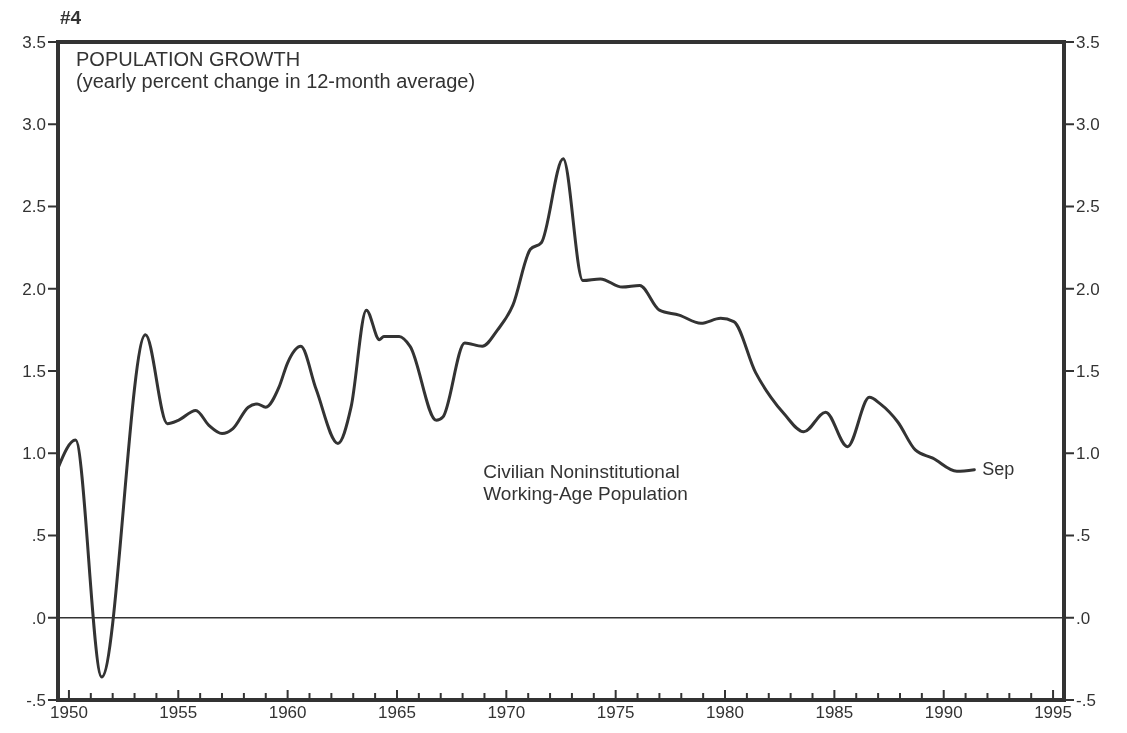 Image resolution: width=1127 pixels, height=733 pixels. Describe the element at coordinates (943, 712) in the screenshot. I see `x-tick-label: 1990` at that location.